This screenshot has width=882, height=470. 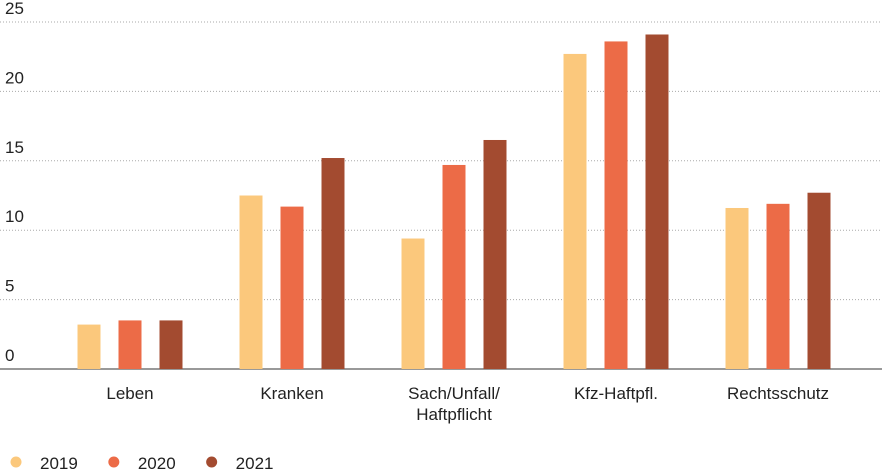 I want to click on y-tick-label: 10, so click(x=14, y=216).